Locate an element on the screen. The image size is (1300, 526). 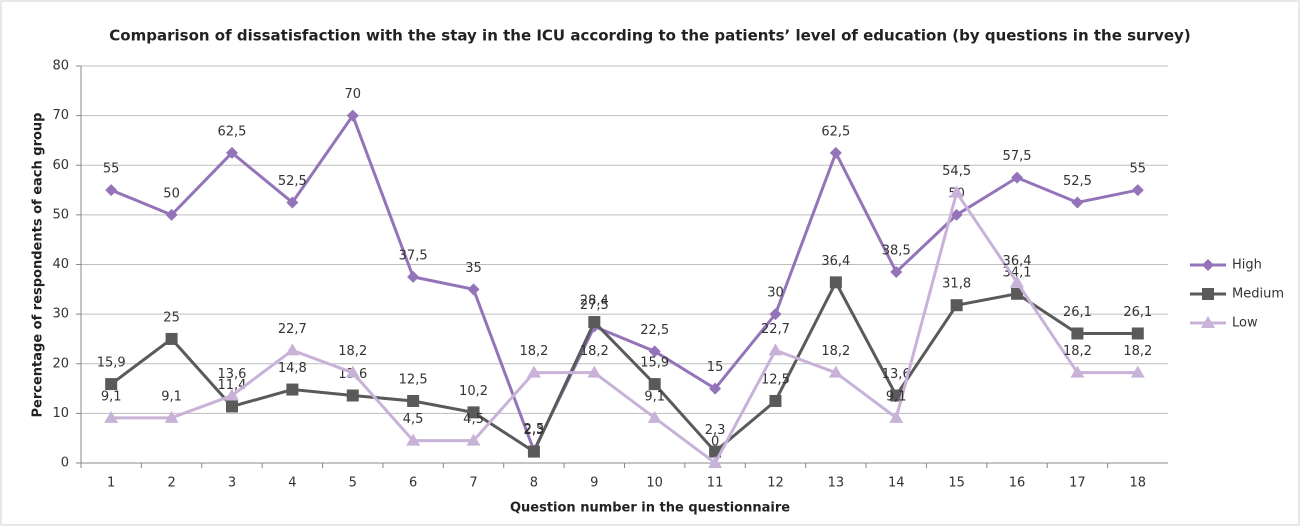
x-tick-label: 7 is located at coordinates (473, 483).